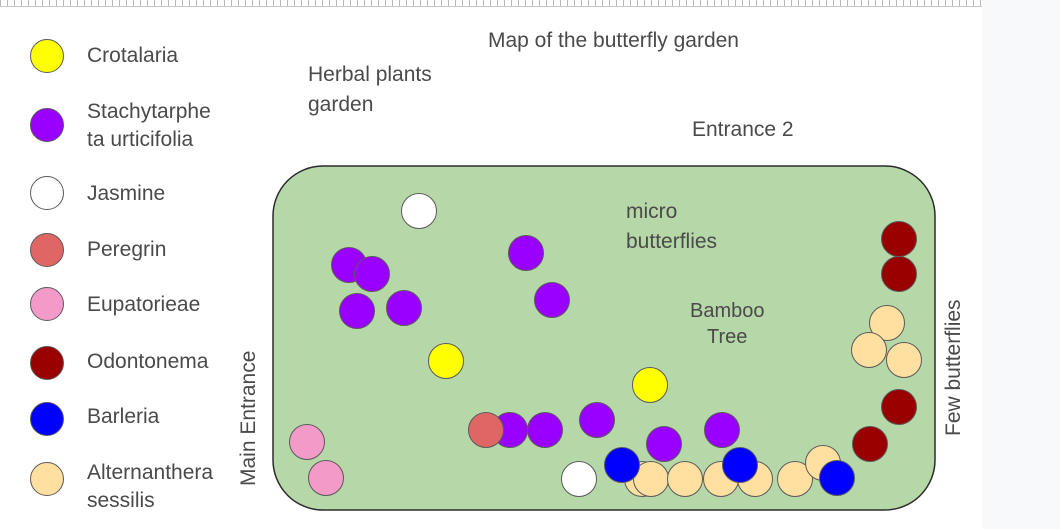  Describe the element at coordinates (47, 193) in the screenshot. I see `jasmine-swatch` at that location.